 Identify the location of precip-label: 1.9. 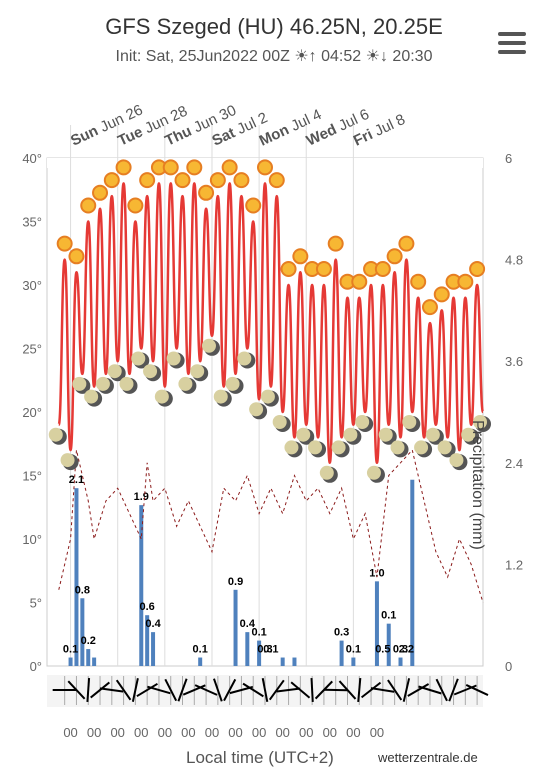
(141, 497).